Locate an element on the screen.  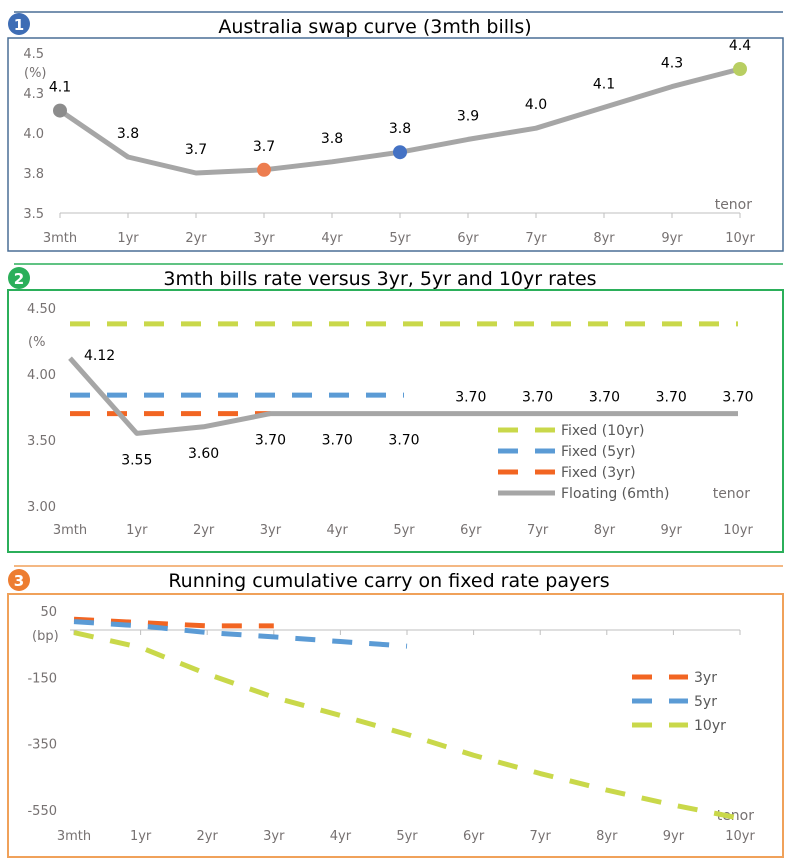
panel-2-series-line is located at coordinates (403, 396).